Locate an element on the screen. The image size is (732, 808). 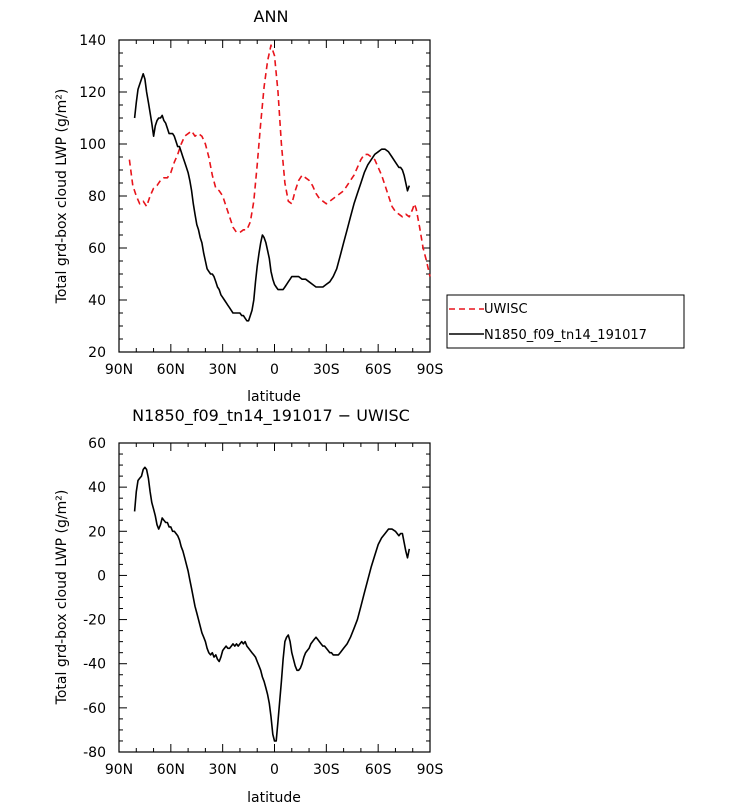
x-axis-label-bottom: latitude is located at coordinates (274, 798).